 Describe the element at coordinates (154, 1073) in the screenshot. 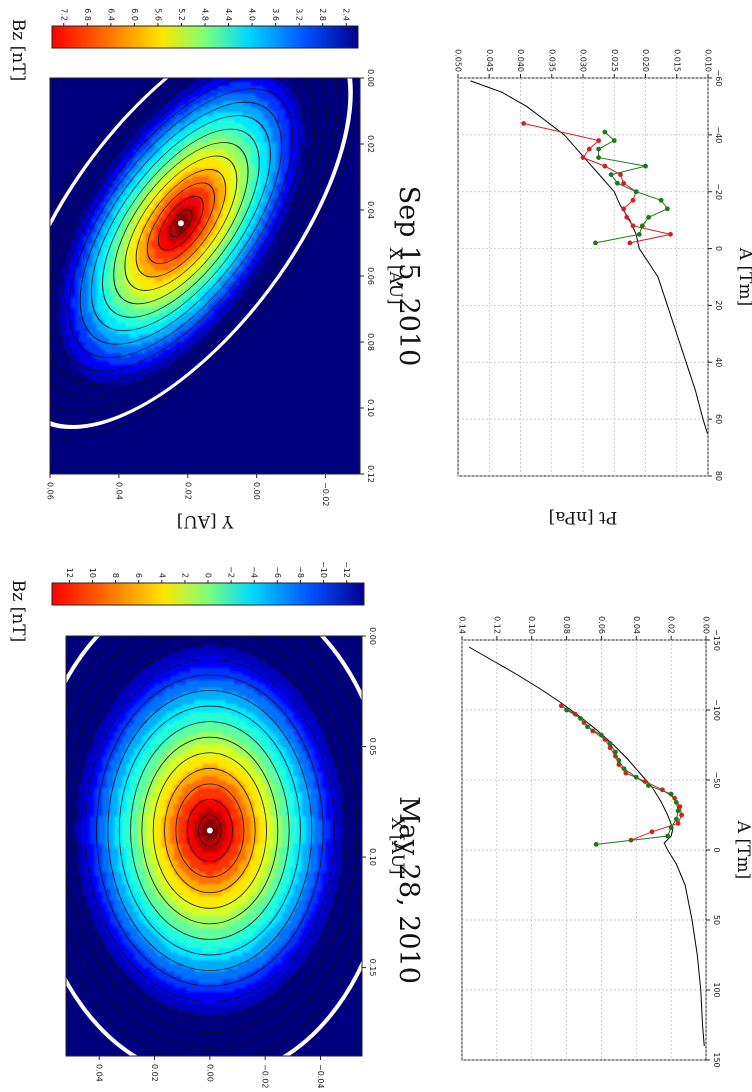

I see `y-tick-label: 0.02` at that location.